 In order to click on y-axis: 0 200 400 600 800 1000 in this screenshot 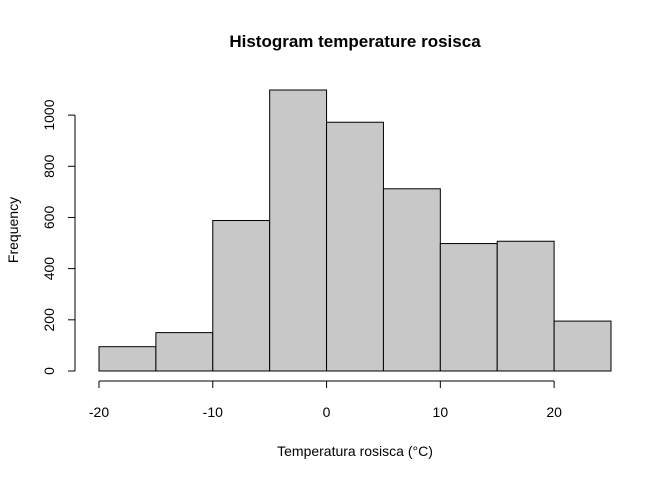, I will do `click(58, 237)`.